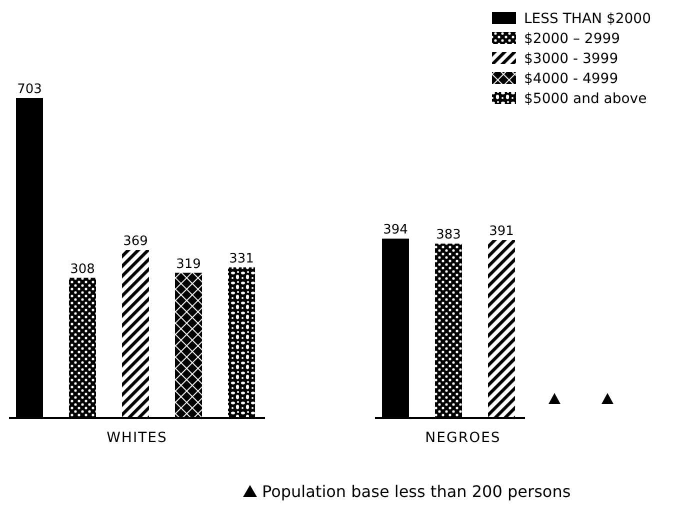 This screenshot has height=506, width=680. Describe the element at coordinates (571, 79) in the screenshot. I see `legend-label: $4000 - 4999` at that location.